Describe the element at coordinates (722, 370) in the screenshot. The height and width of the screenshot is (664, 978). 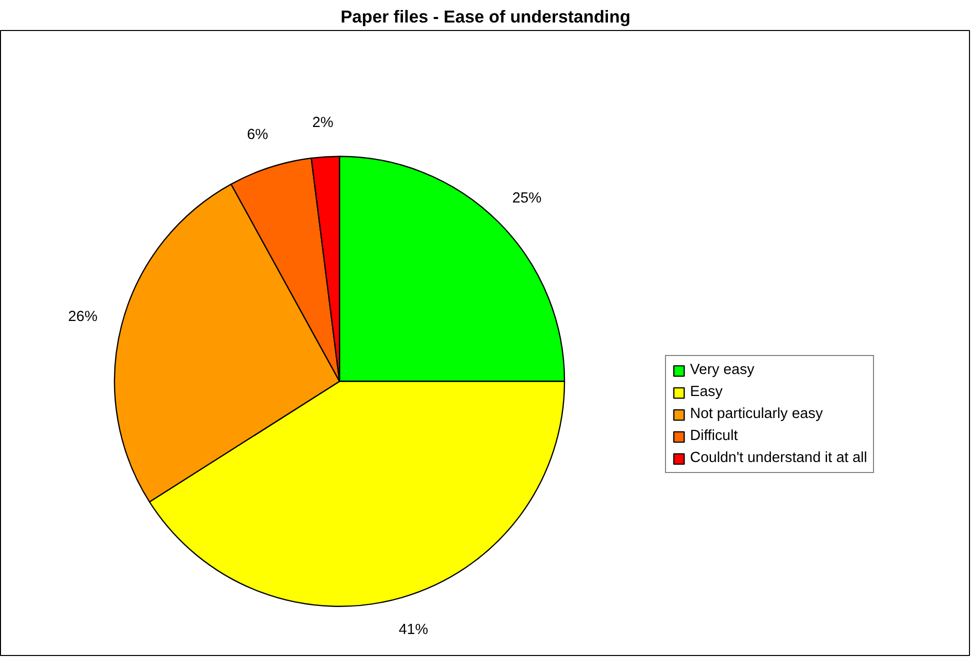
I see `legend-label: Very easy` at that location.